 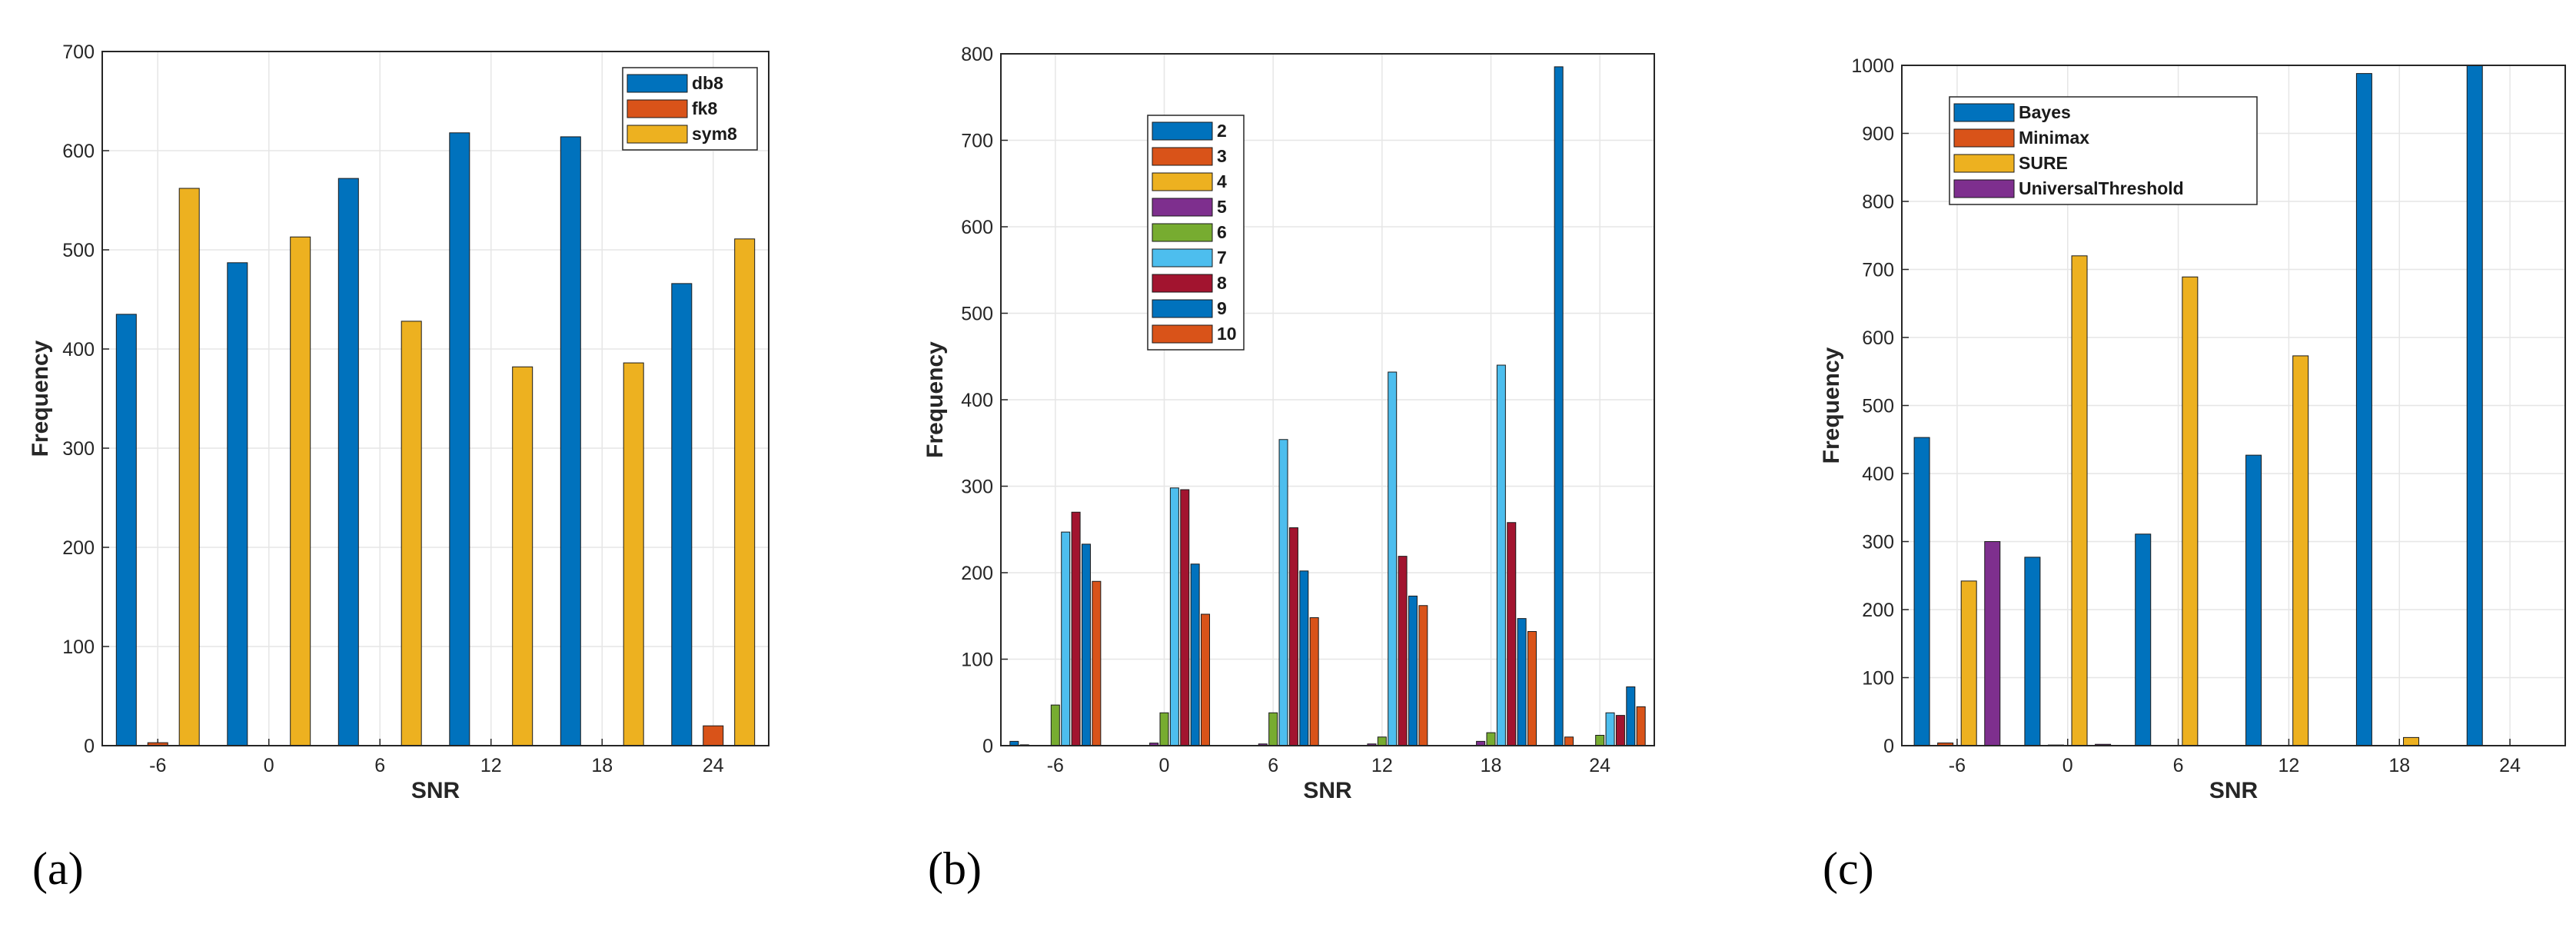 I want to click on legend: 2 3 4 5 6 7 8 9 10, so click(x=1196, y=233).